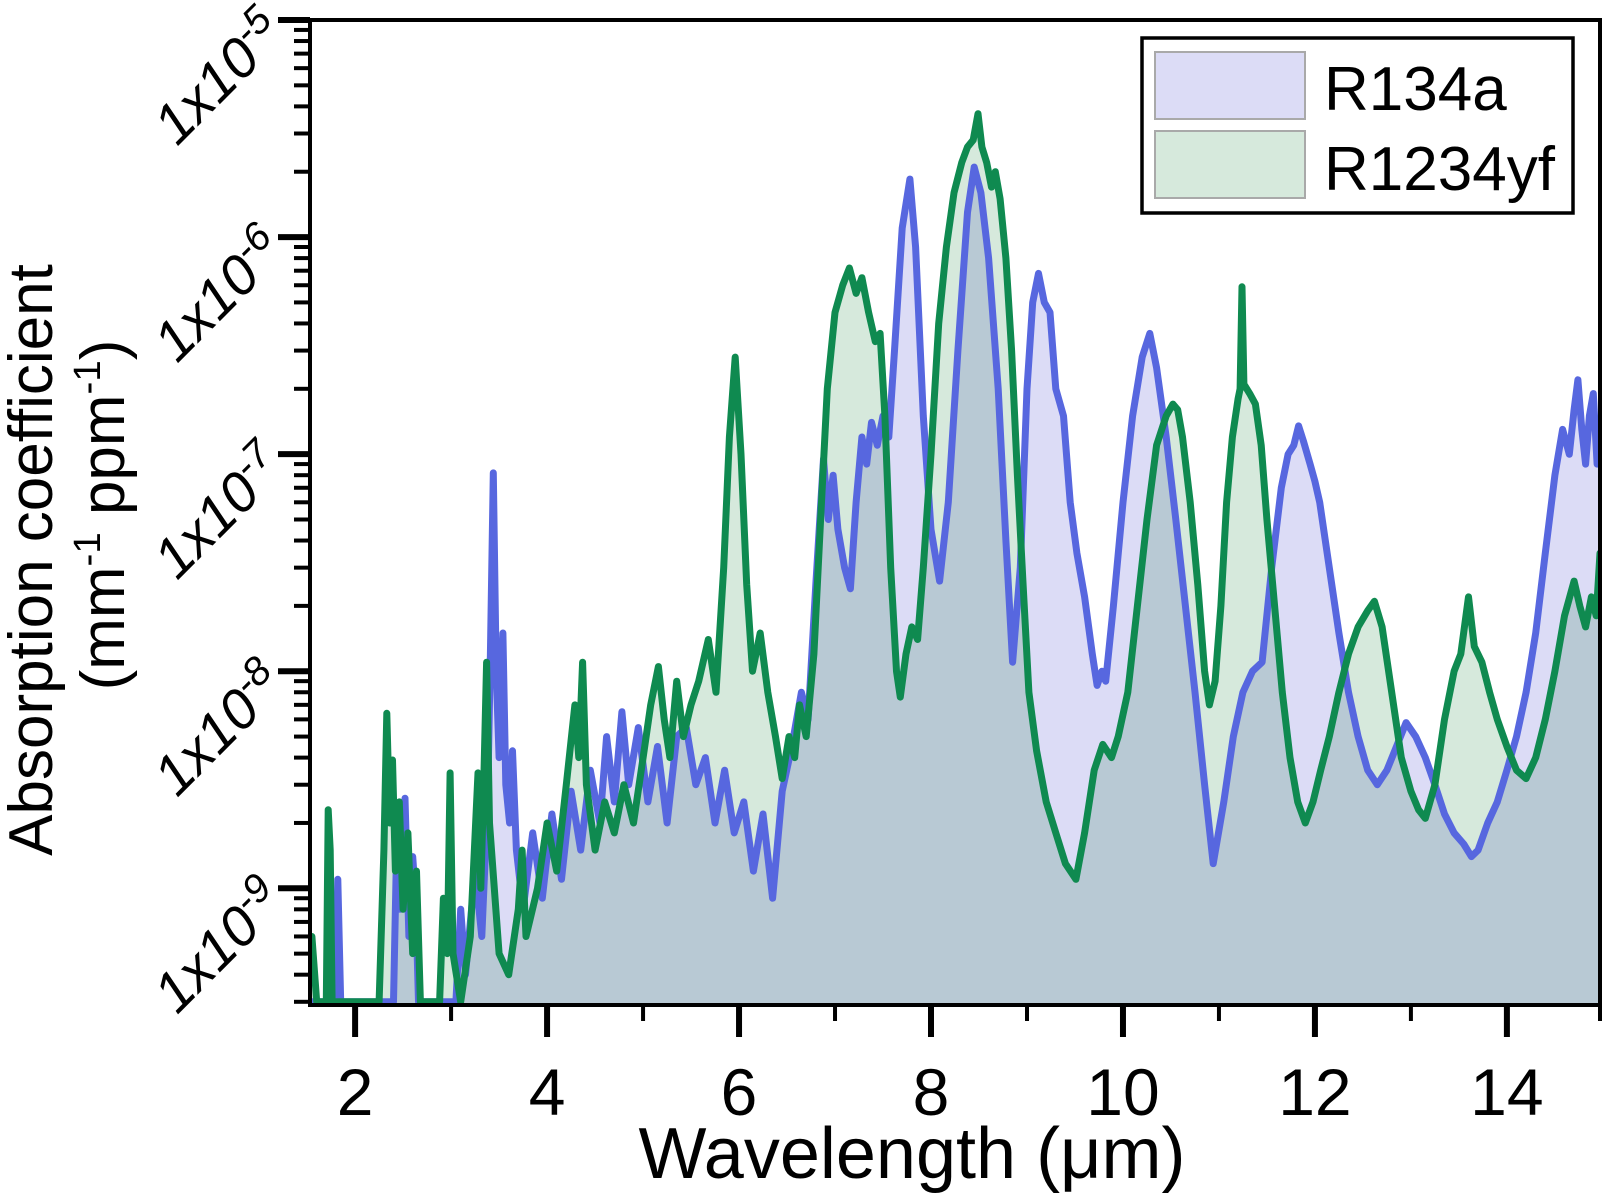  I want to click on y-axis-title-line1: Absorption coefficient, so click(33, 560).